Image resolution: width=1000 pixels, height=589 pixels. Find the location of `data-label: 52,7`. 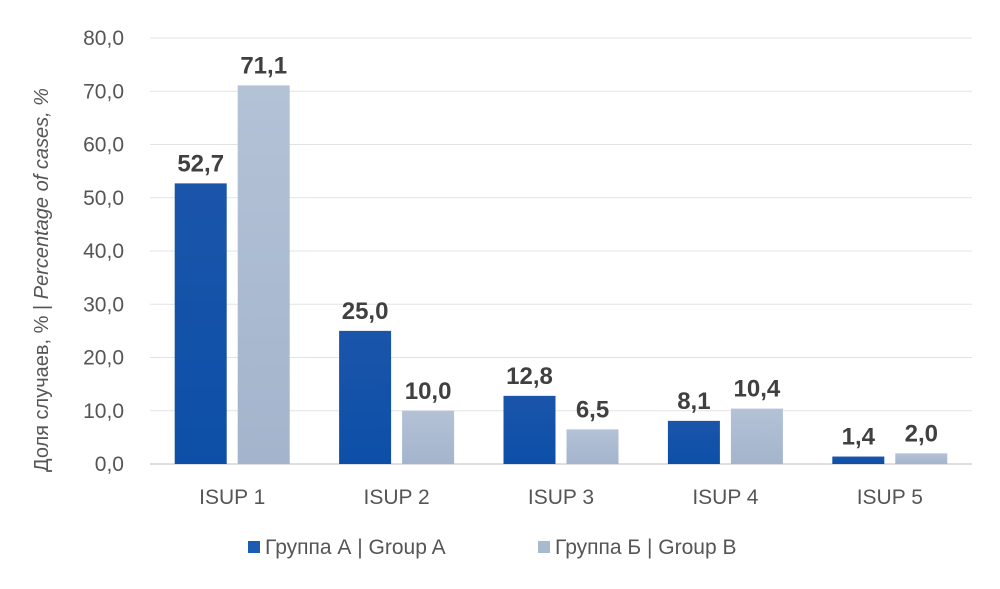

data-label: 52,7 is located at coordinates (200, 163).